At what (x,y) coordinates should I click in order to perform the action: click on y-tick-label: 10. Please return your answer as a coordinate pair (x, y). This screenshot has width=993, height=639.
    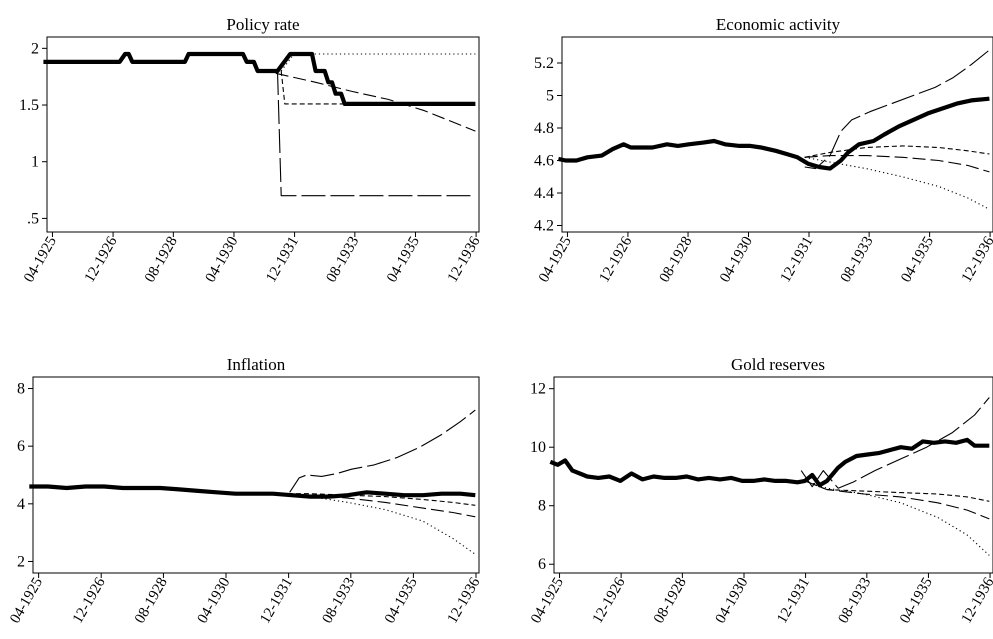
    Looking at the image, I should click on (538, 447).